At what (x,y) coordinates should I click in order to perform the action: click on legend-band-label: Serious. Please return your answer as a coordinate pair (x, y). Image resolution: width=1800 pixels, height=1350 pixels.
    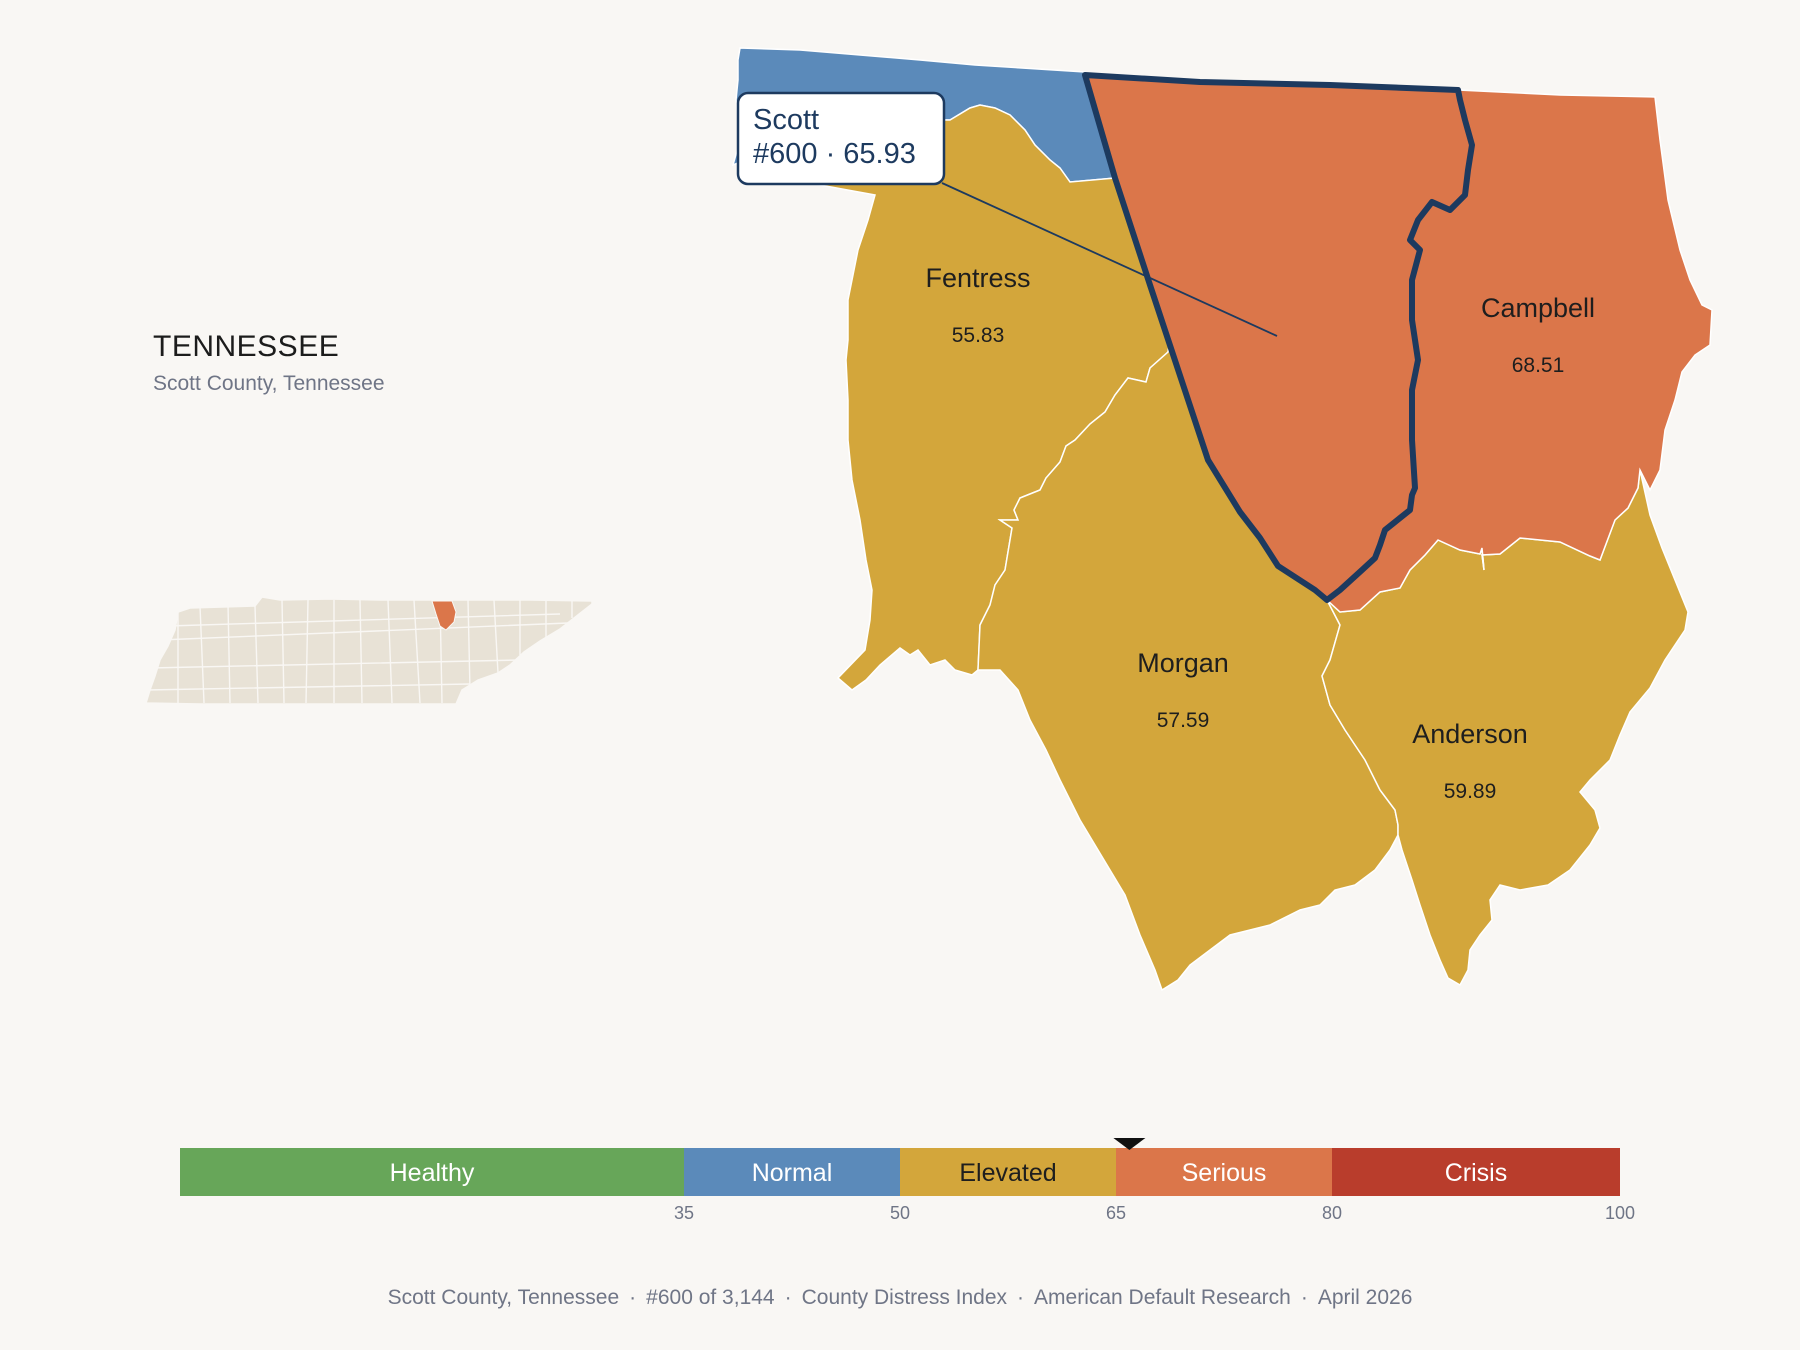
    Looking at the image, I should click on (1224, 1173).